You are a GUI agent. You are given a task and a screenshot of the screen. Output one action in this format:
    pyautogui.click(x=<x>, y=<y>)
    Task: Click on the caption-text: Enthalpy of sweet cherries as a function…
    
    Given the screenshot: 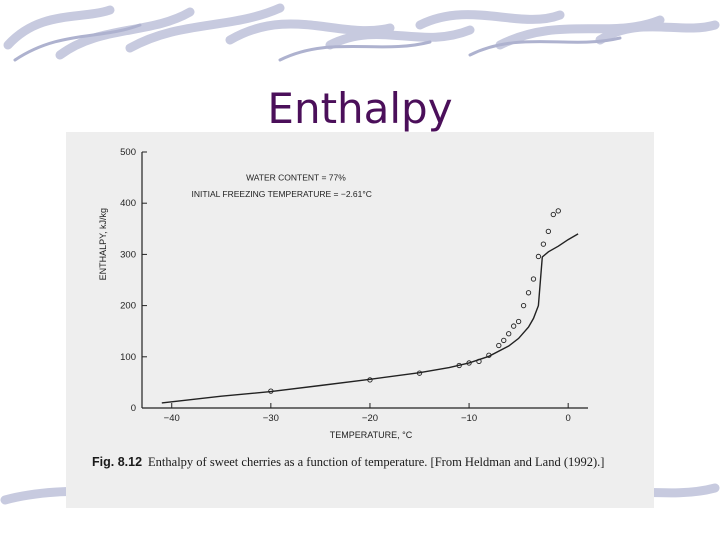 What is the action you would take?
    pyautogui.click(x=376, y=462)
    